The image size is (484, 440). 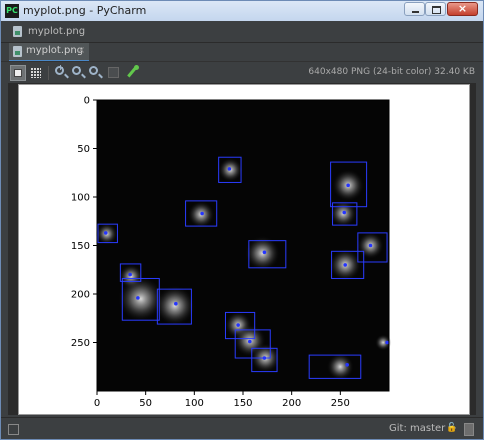 I want to click on zoom-in-icon: +, so click(x=59, y=70).